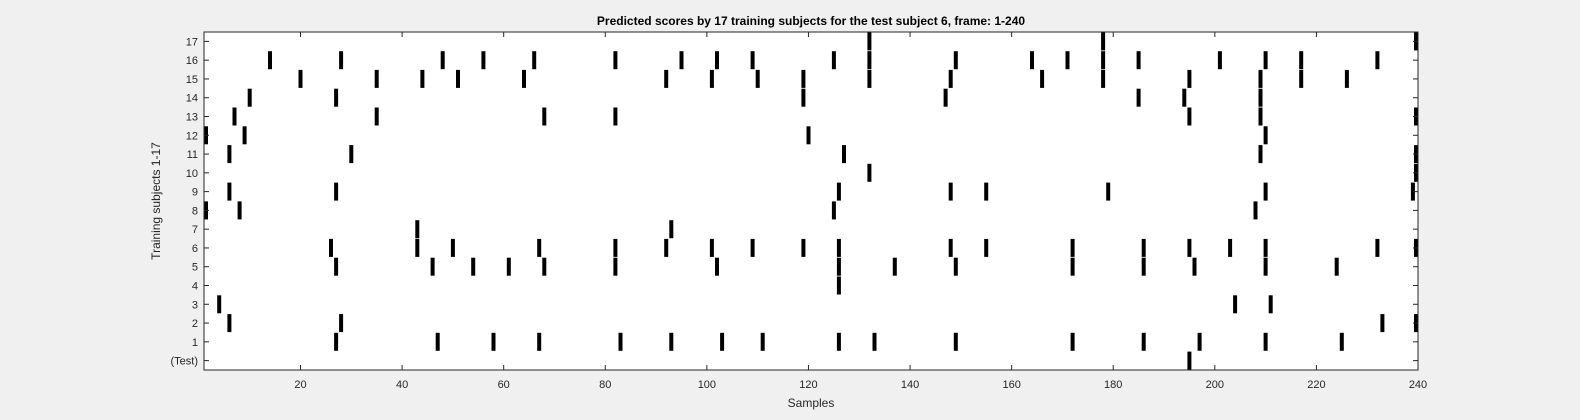  Describe the element at coordinates (185, 362) in the screenshot. I see `y-tick-label: (Test)` at that location.